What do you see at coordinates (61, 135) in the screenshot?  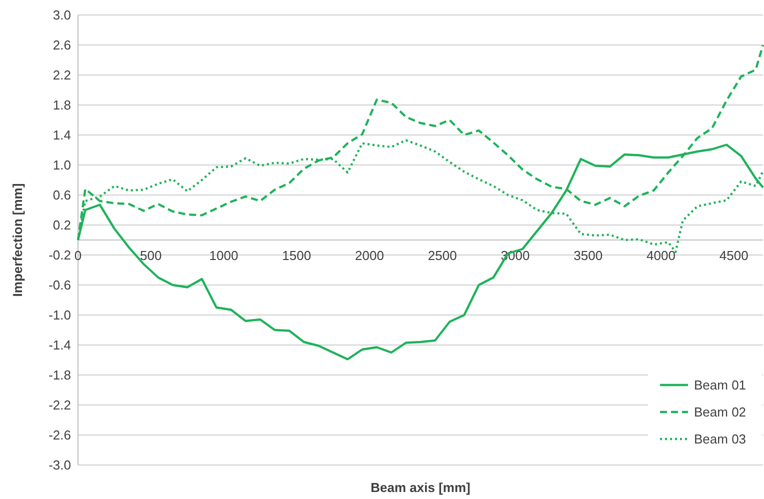 I see `y-tick-label: 1.4` at bounding box center [61, 135].